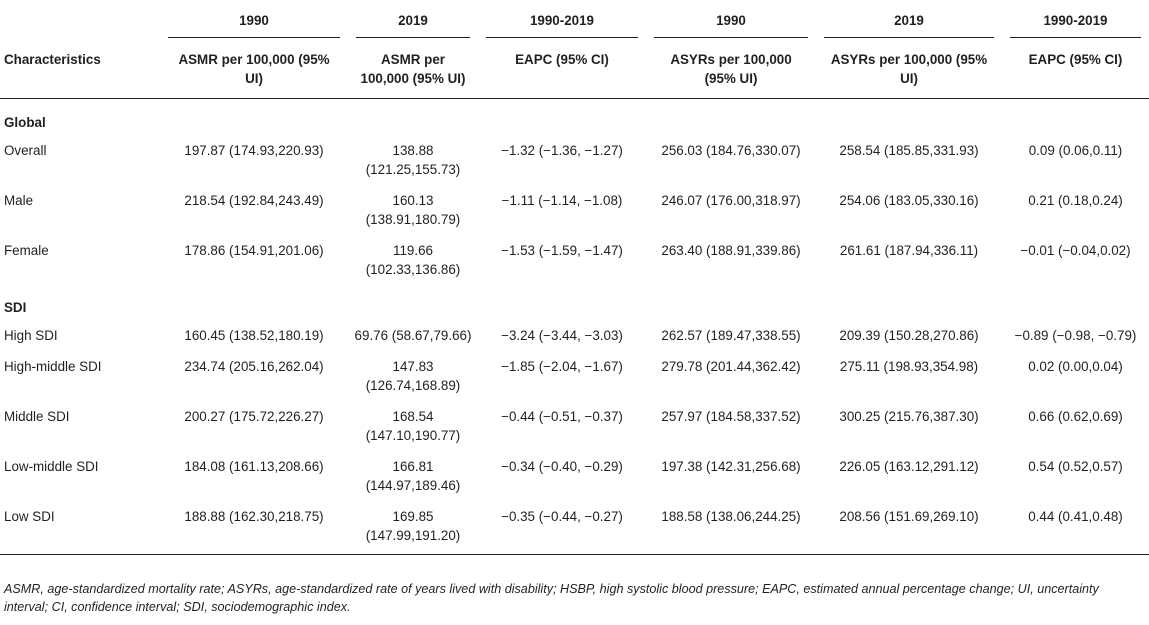 The width and height of the screenshot is (1149, 625). What do you see at coordinates (413, 160) in the screenshot?
I see `table-cell: 138.88 (121.25,155.73)` at bounding box center [413, 160].